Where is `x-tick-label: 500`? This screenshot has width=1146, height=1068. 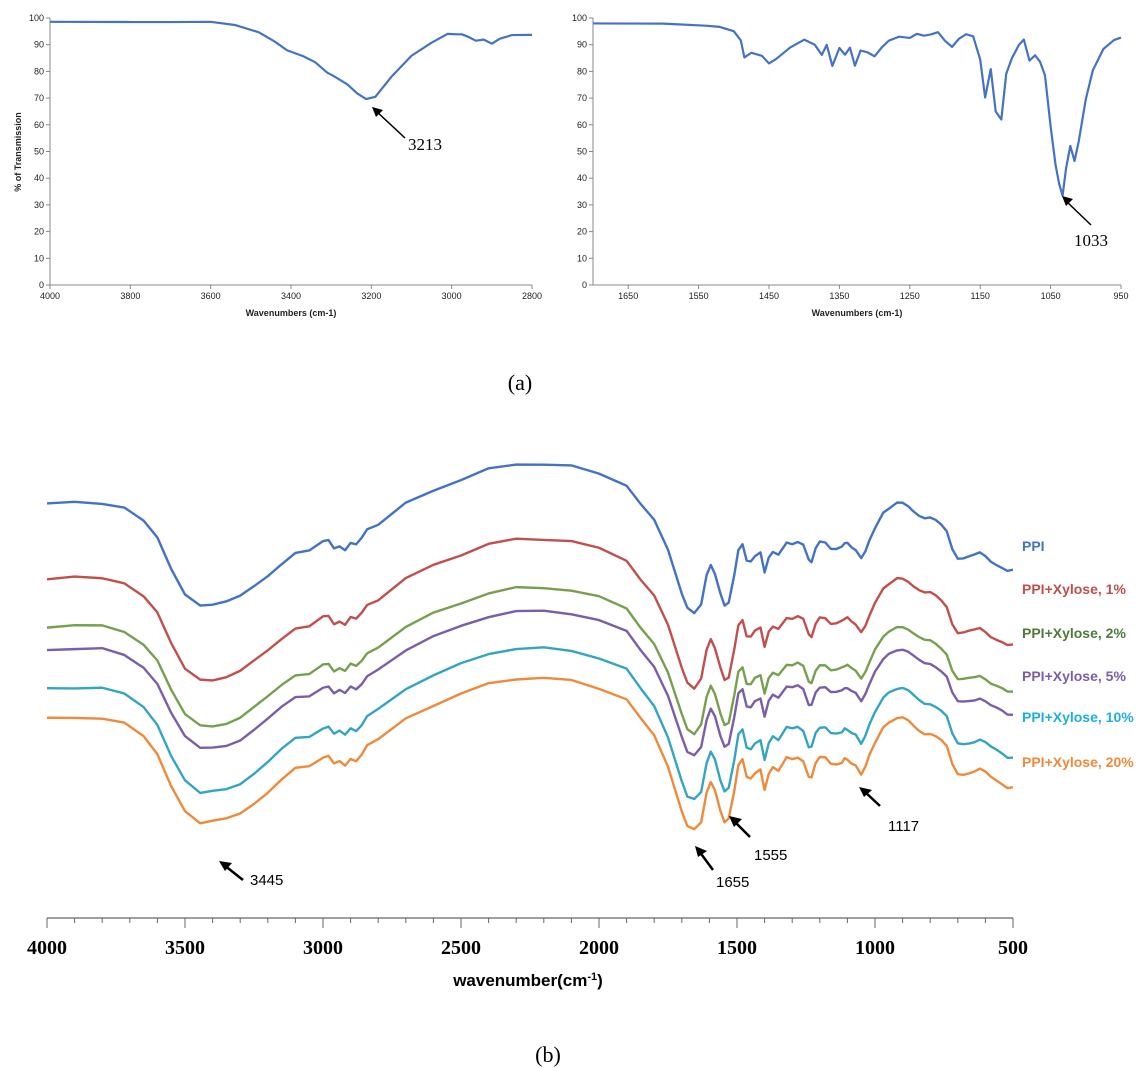 x-tick-label: 500 is located at coordinates (1013, 948).